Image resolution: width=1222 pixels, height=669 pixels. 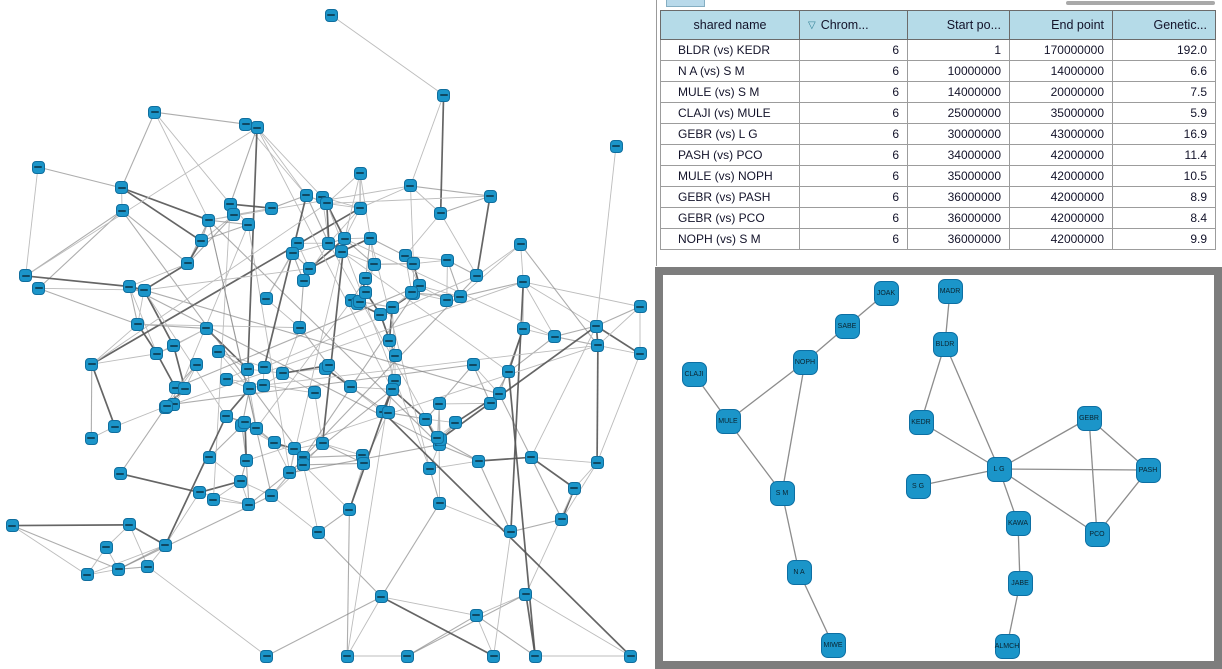 What do you see at coordinates (938, 50) in the screenshot?
I see `table-row: BLDR (vs) KEDR 6 1 170000000 192.0` at bounding box center [938, 50].